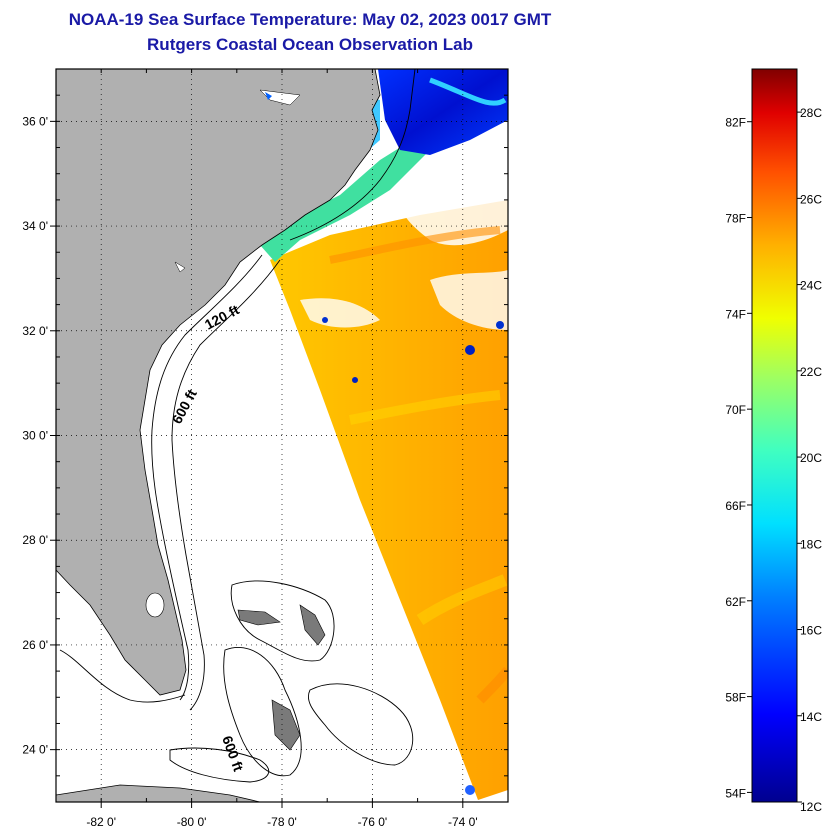  Describe the element at coordinates (735, 506) in the screenshot. I see `colorbar-label-f: 66F` at that location.